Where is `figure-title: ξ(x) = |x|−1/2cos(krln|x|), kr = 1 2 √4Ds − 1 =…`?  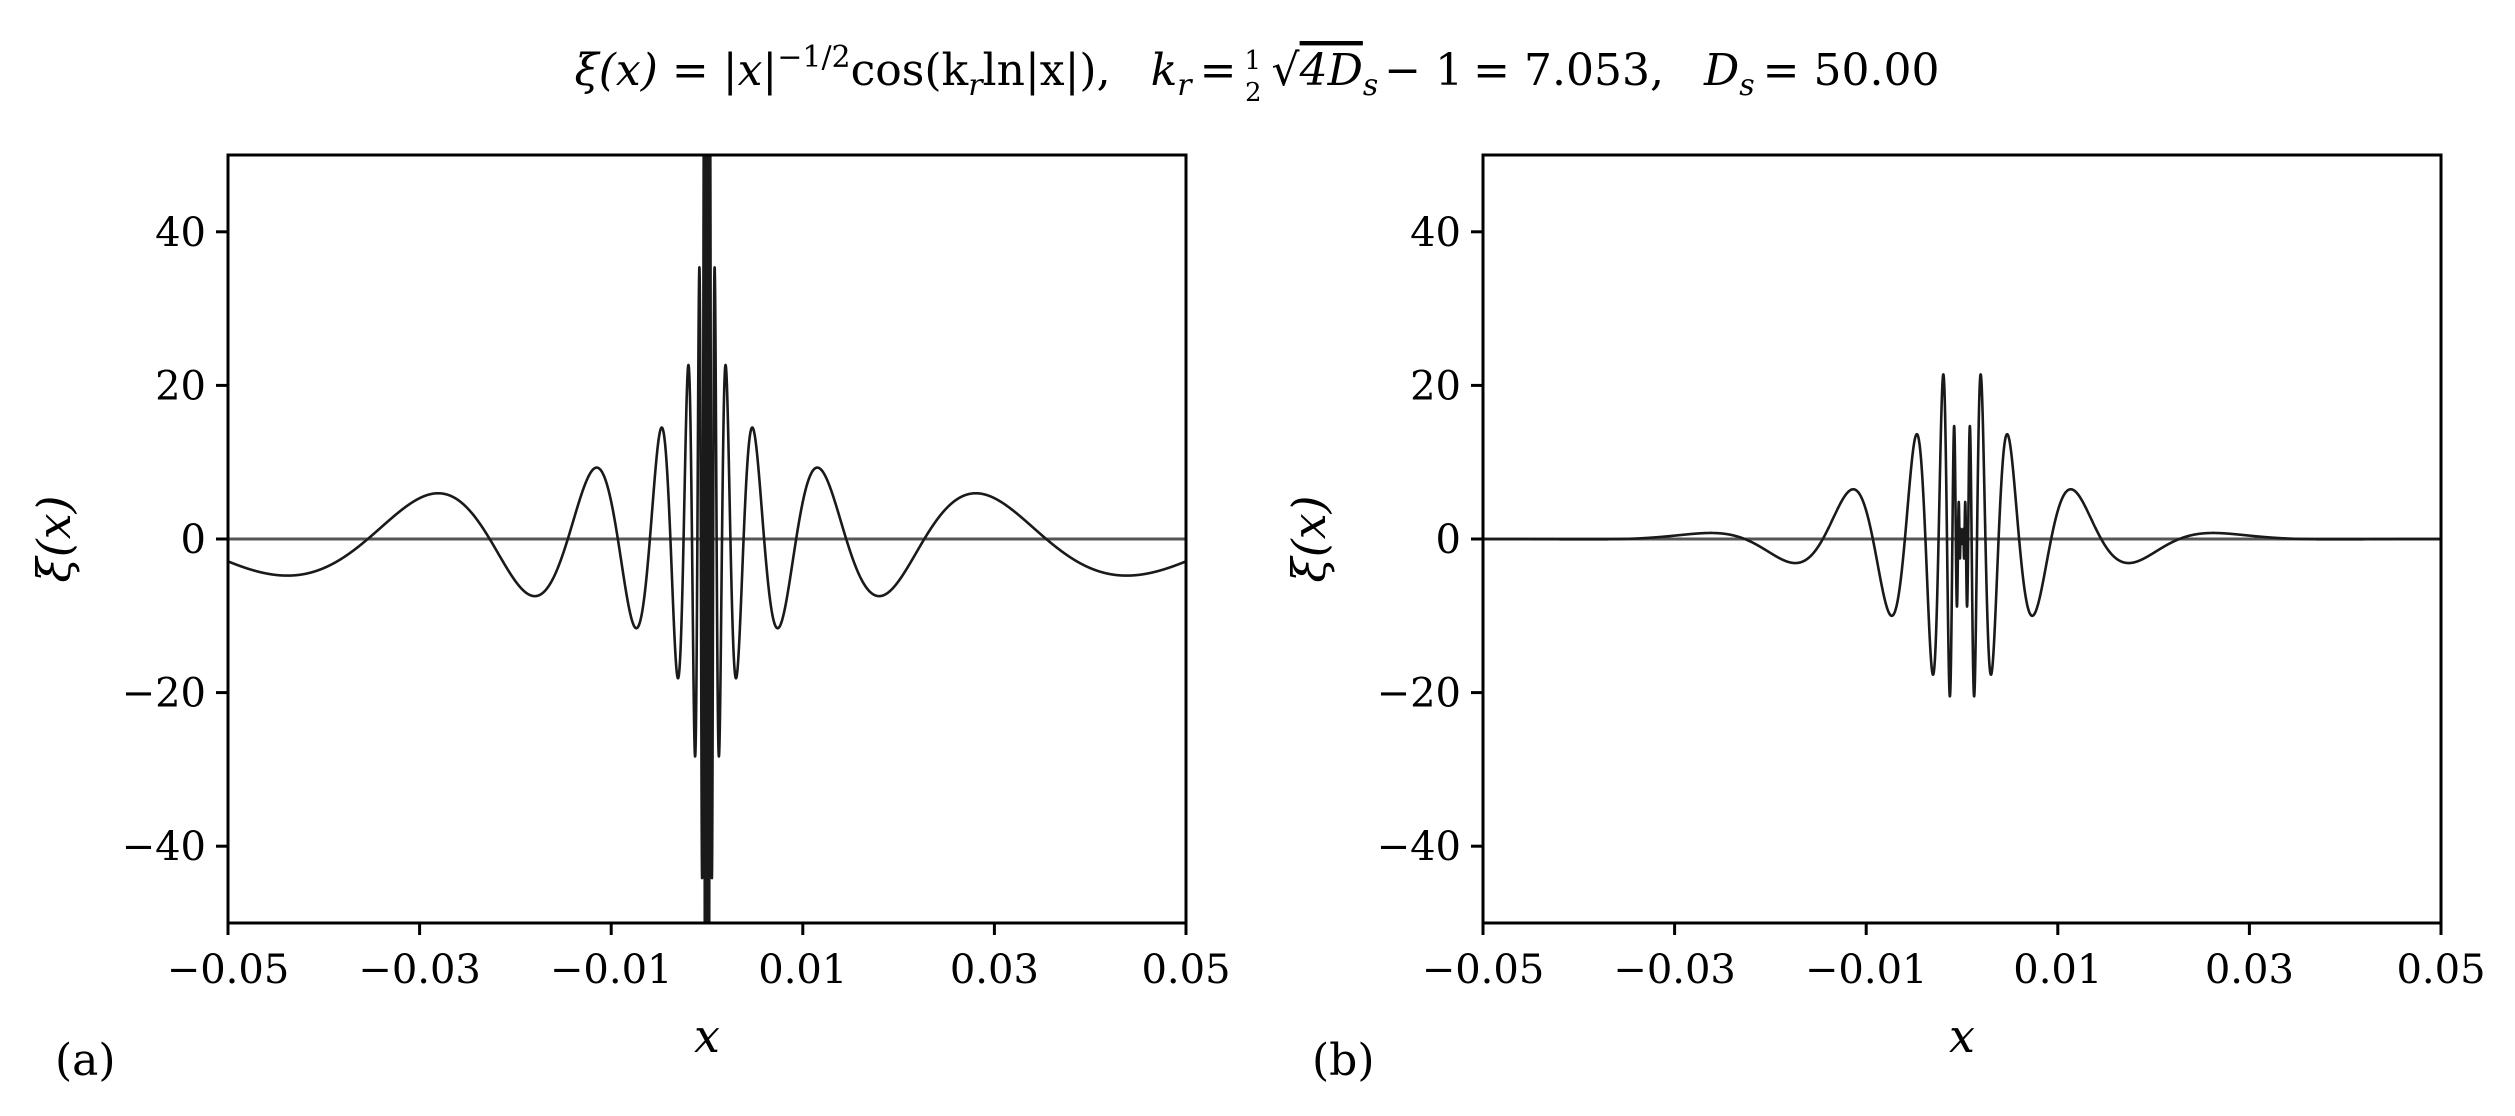
figure-title: ξ(x) = |x|−1/2cos(krln|x|), kr = 1 2 √4Ds − 1 =… is located at coordinates (1257, 74).